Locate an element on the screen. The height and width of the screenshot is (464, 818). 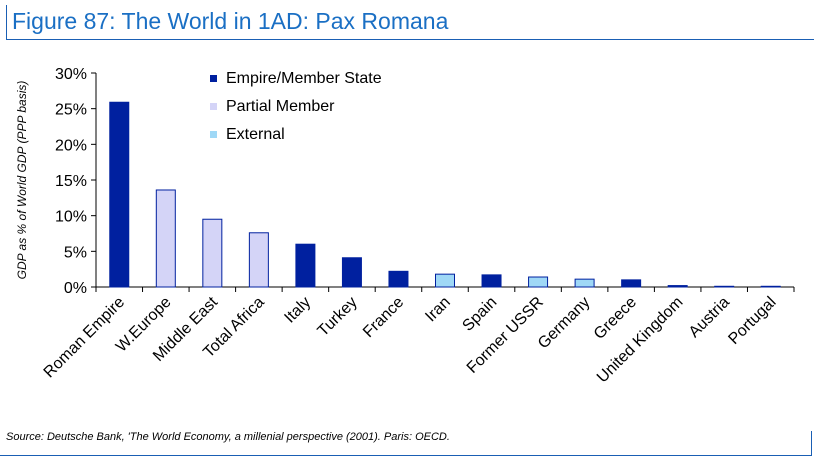
legend-label: Empire/Member State is located at coordinates (304, 78).